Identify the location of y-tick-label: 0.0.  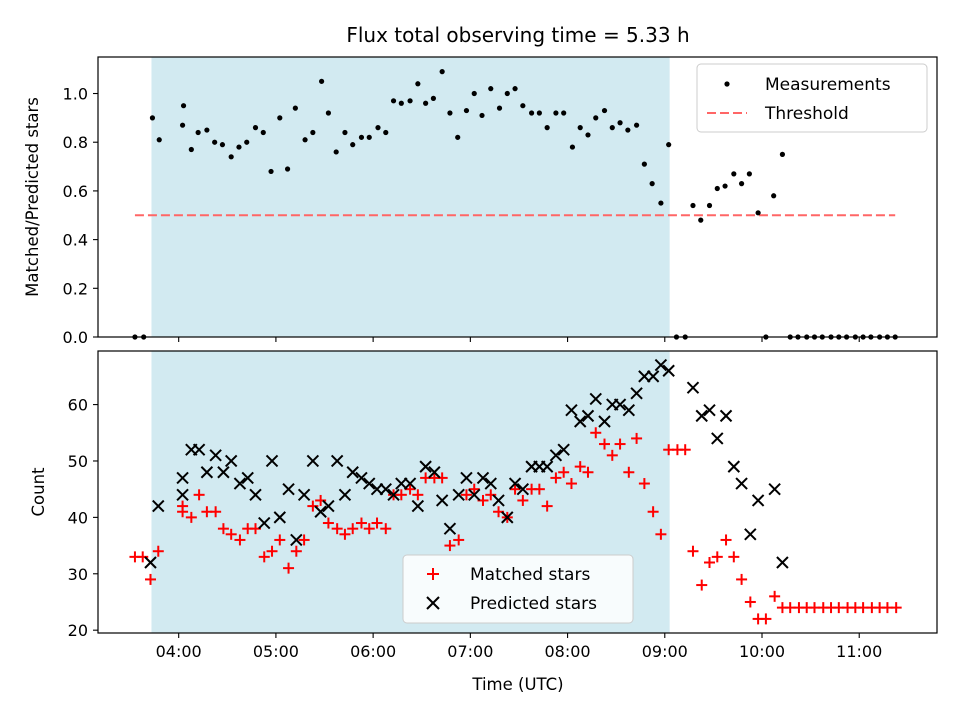
(75, 337).